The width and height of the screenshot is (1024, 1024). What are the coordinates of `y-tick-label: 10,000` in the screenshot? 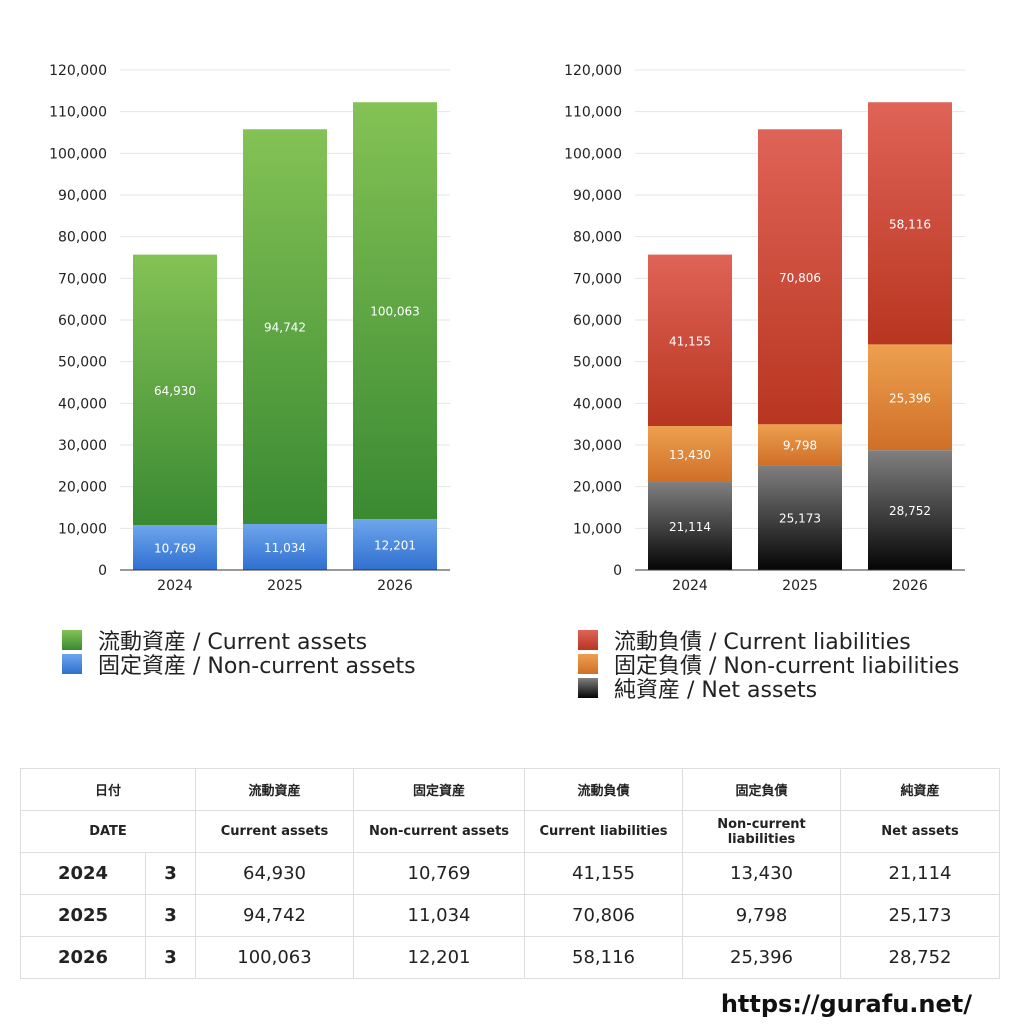 It's located at (82, 529).